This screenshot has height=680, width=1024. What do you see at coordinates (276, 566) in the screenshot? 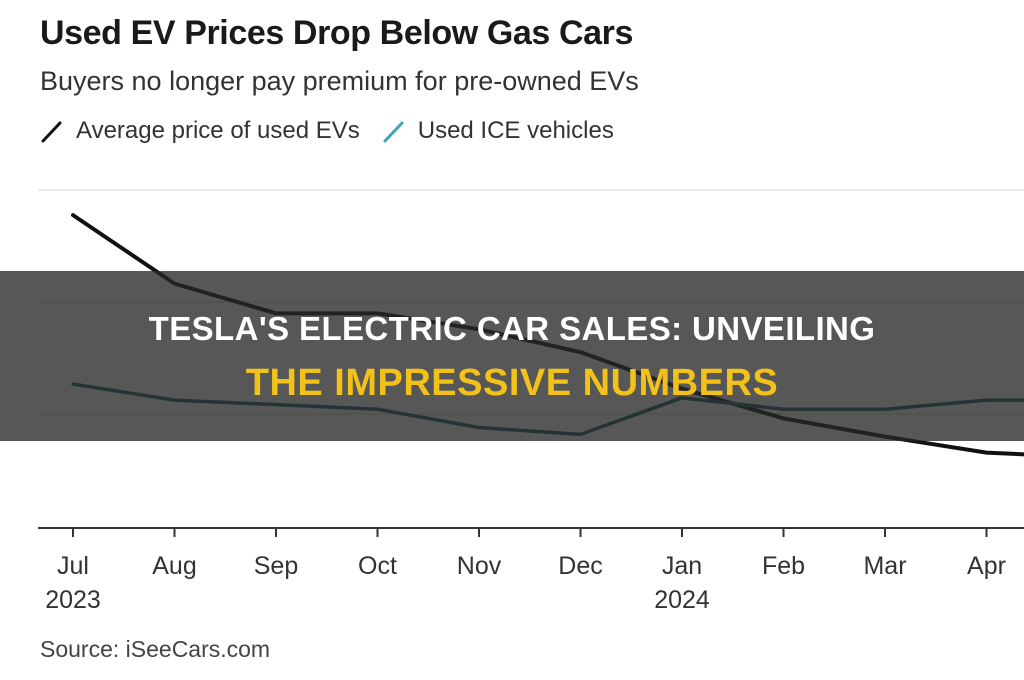
I see `x-tick-label-sep: Sep` at bounding box center [276, 566].